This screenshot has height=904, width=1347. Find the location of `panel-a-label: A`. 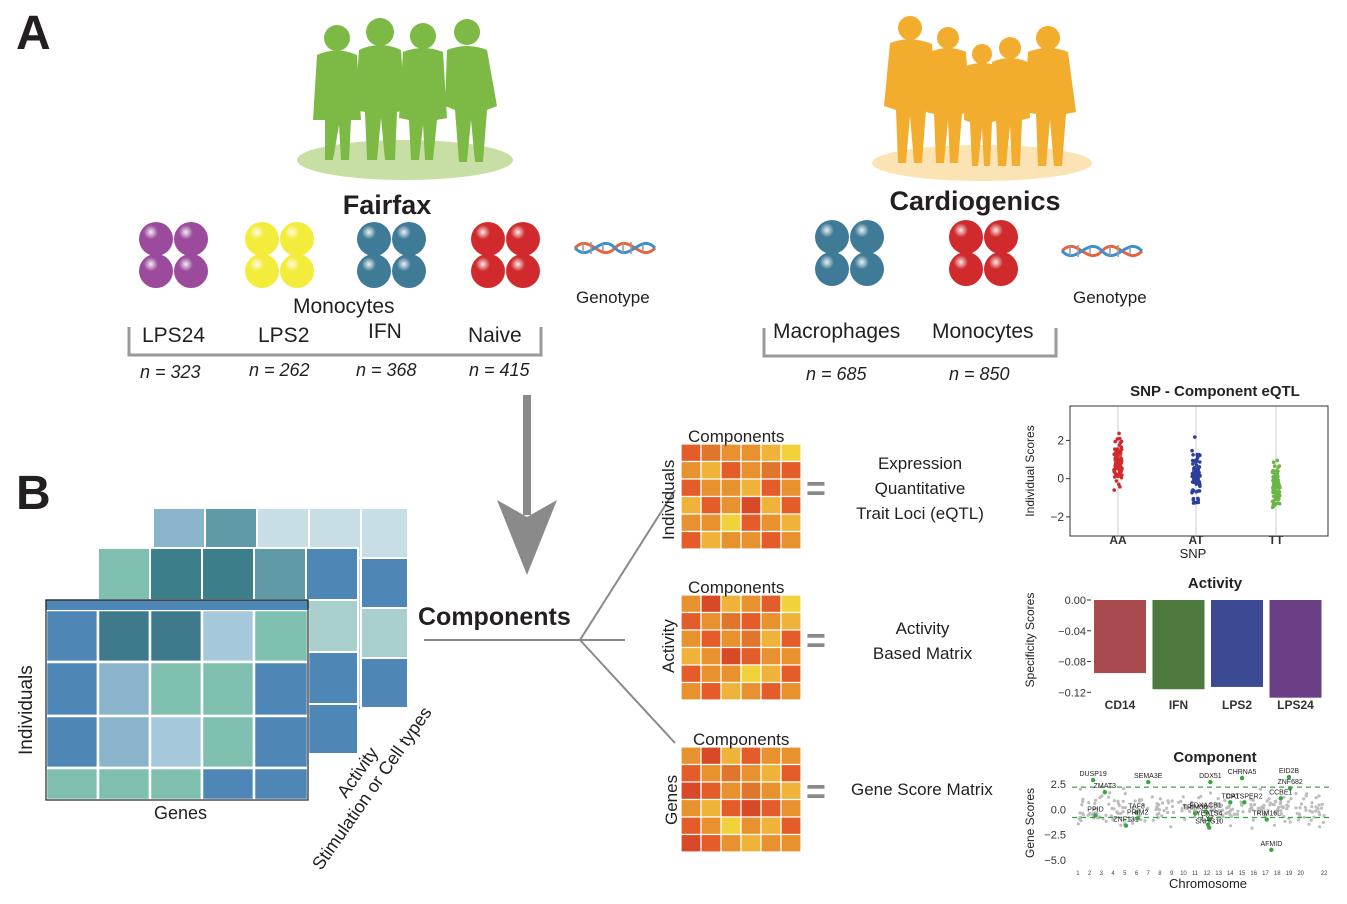

panel-a-label: A is located at coordinates (33, 33).